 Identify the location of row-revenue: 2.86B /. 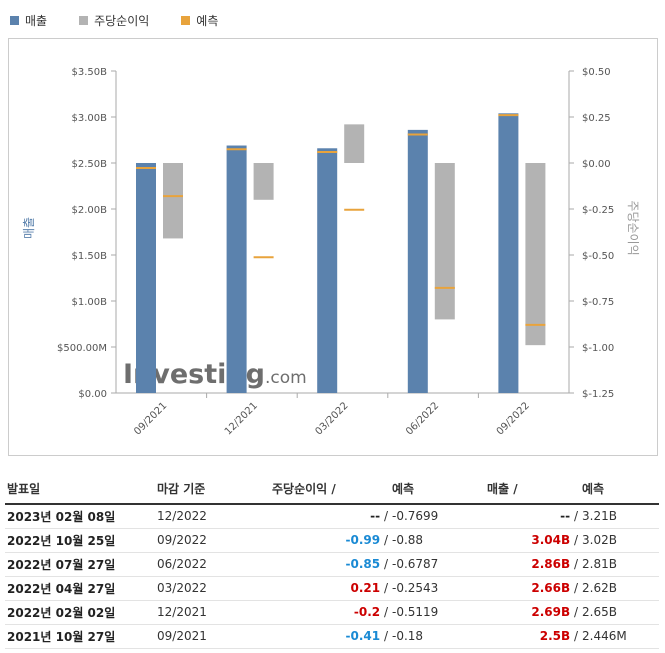
(532, 564).